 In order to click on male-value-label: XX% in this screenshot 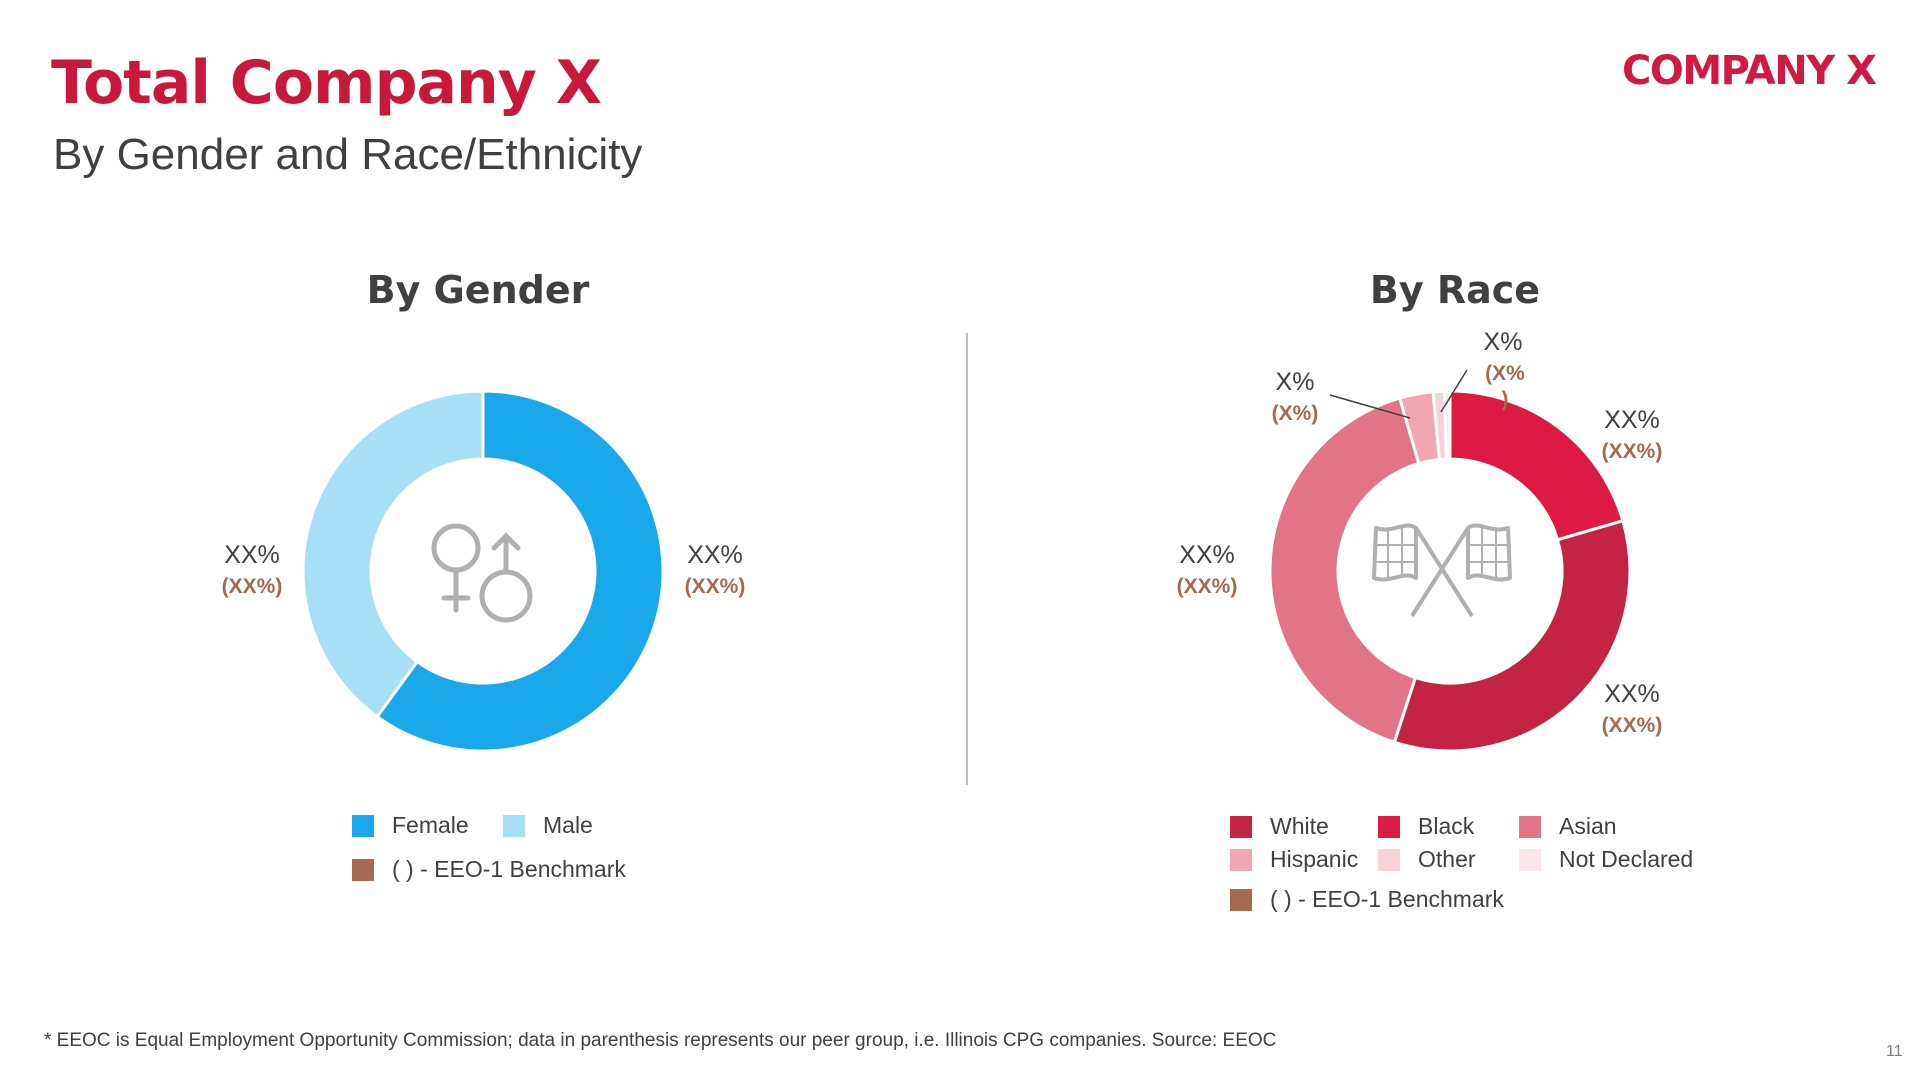, I will do `click(252, 555)`.